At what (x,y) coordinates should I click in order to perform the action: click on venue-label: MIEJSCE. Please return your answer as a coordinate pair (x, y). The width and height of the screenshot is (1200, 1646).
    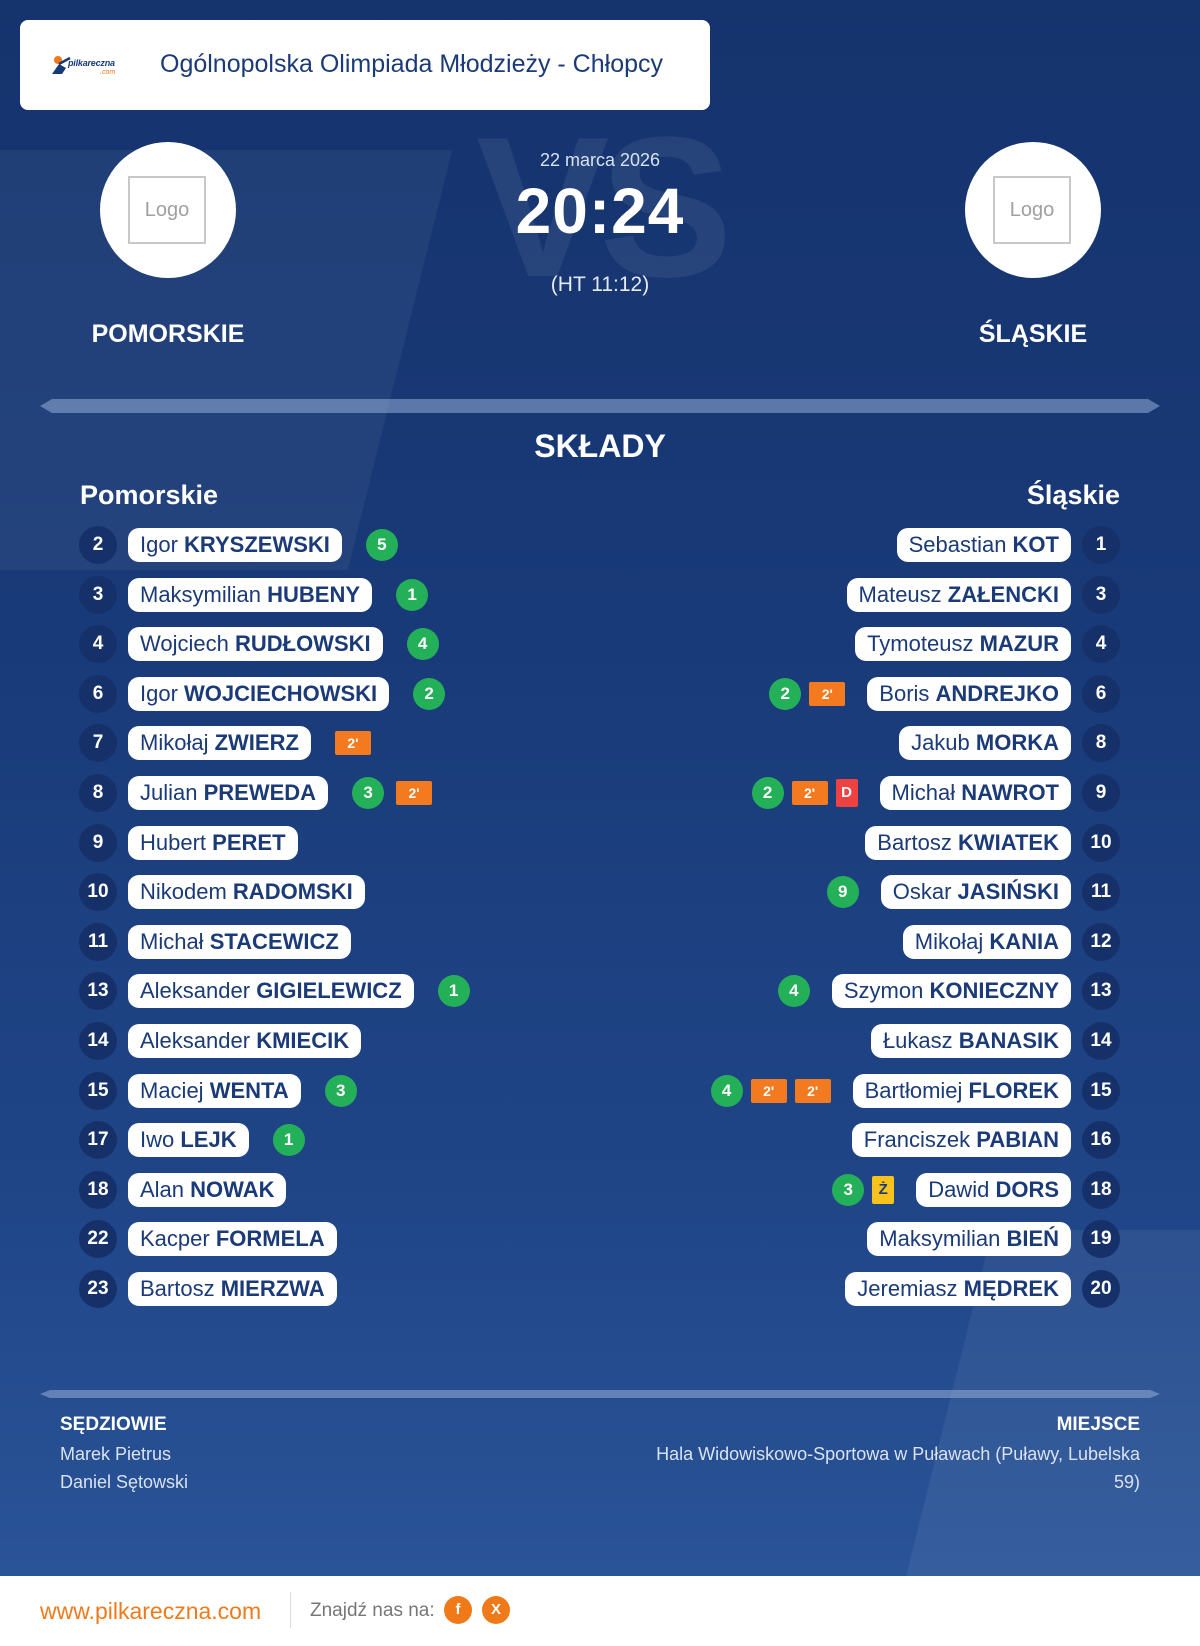
    Looking at the image, I should click on (1098, 1424).